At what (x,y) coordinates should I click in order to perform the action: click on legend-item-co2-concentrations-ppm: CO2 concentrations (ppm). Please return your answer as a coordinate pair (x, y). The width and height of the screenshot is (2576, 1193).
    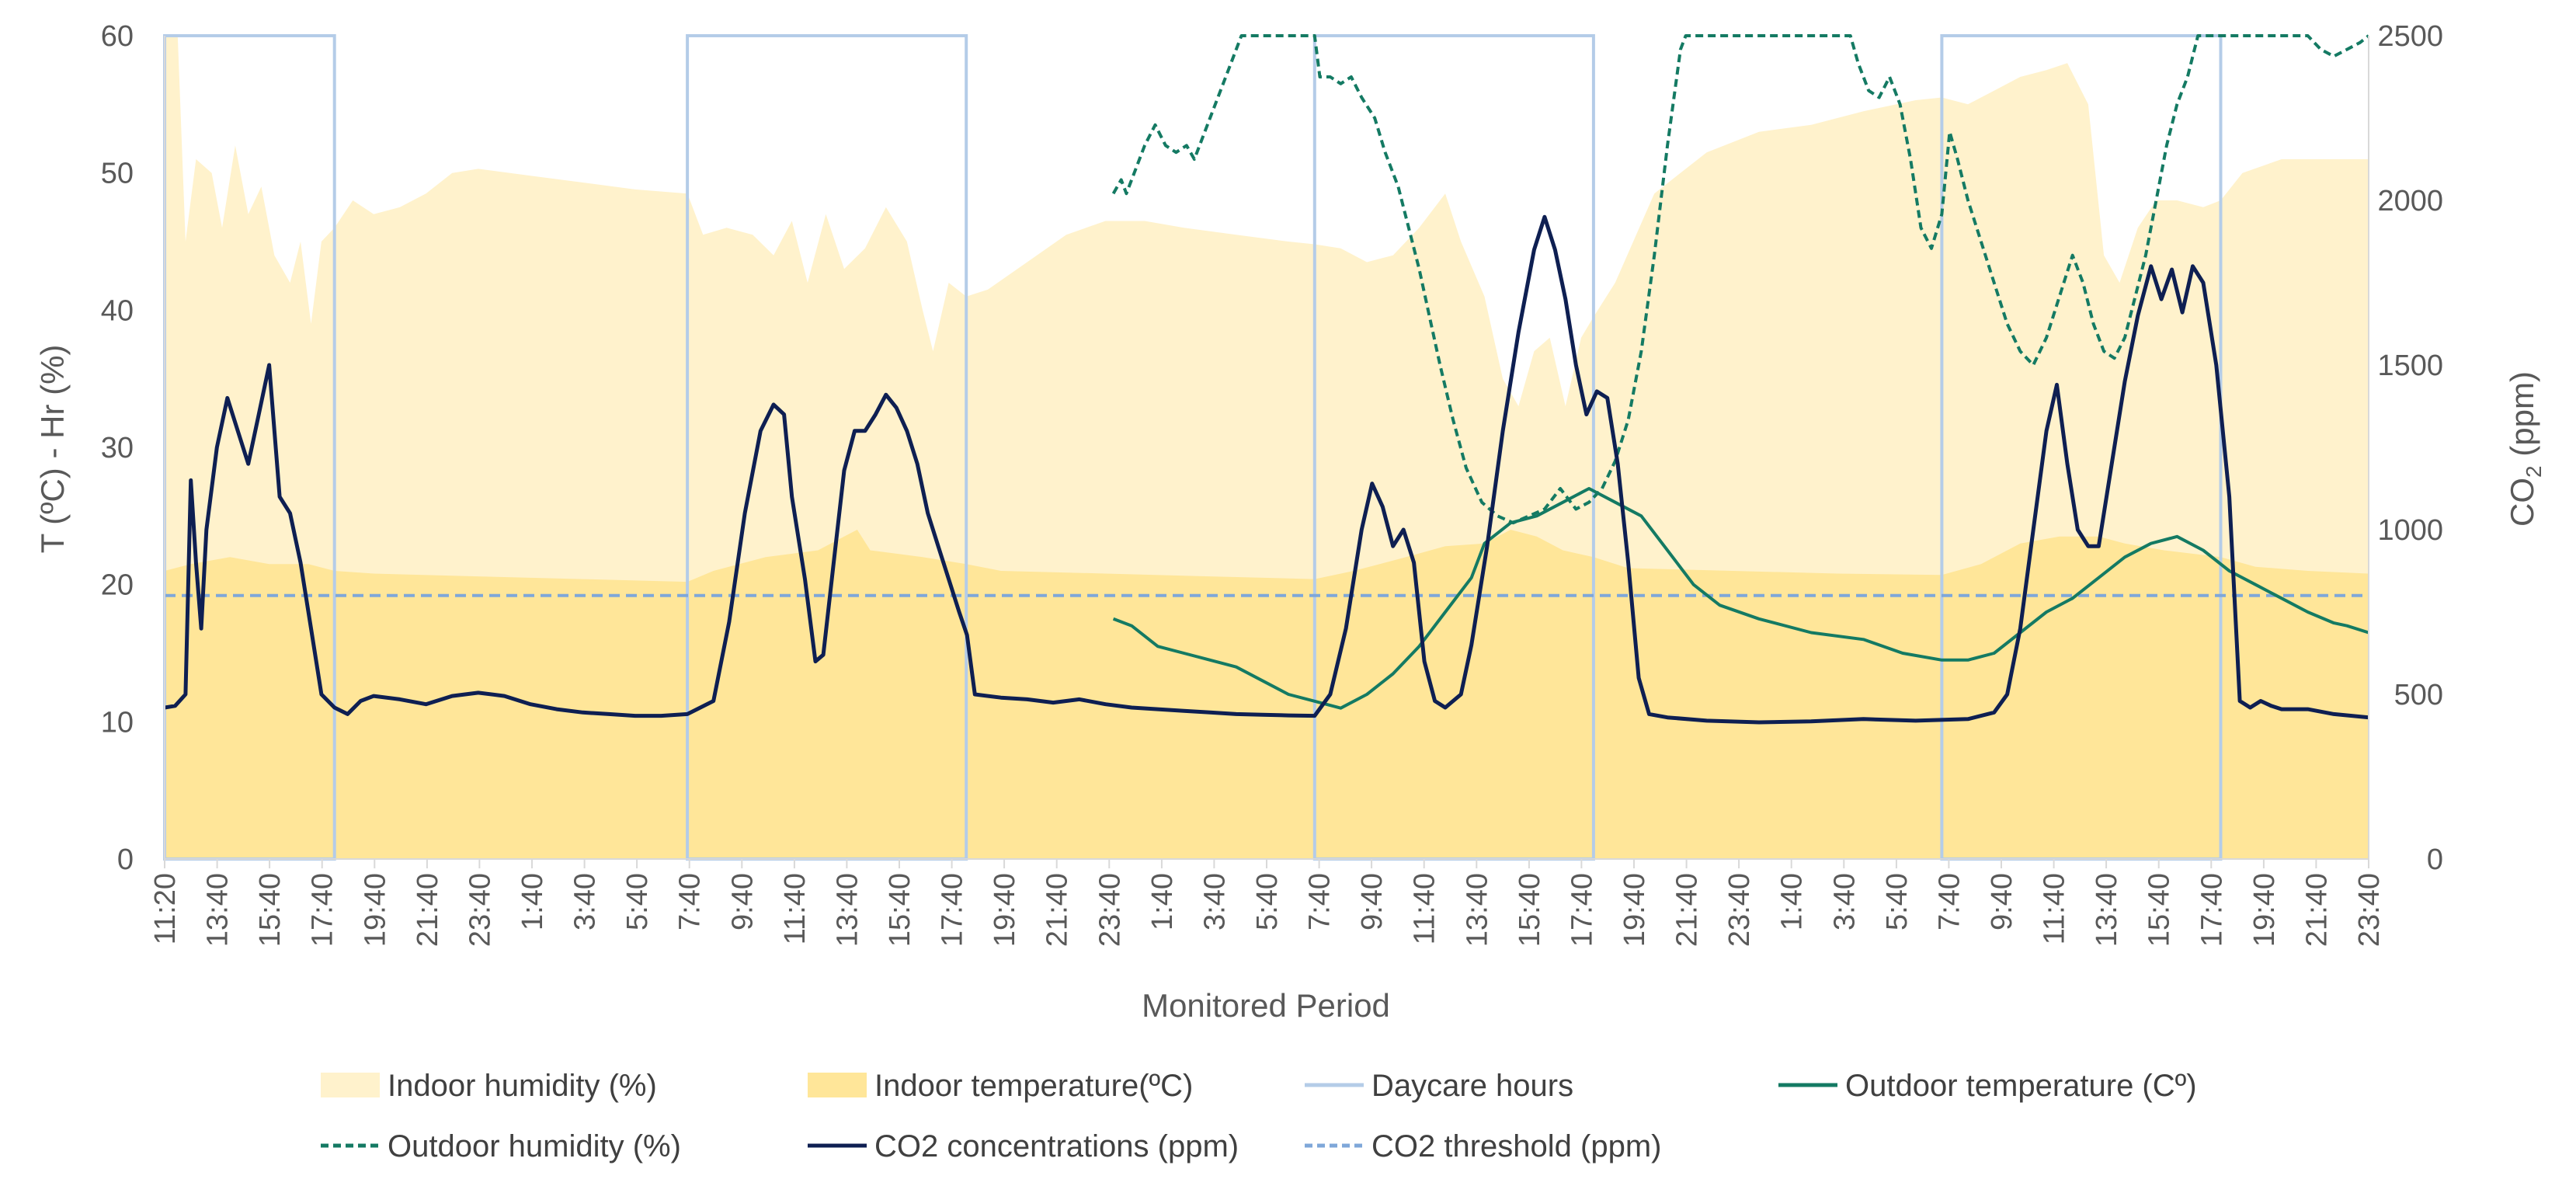
    Looking at the image, I should click on (1023, 1146).